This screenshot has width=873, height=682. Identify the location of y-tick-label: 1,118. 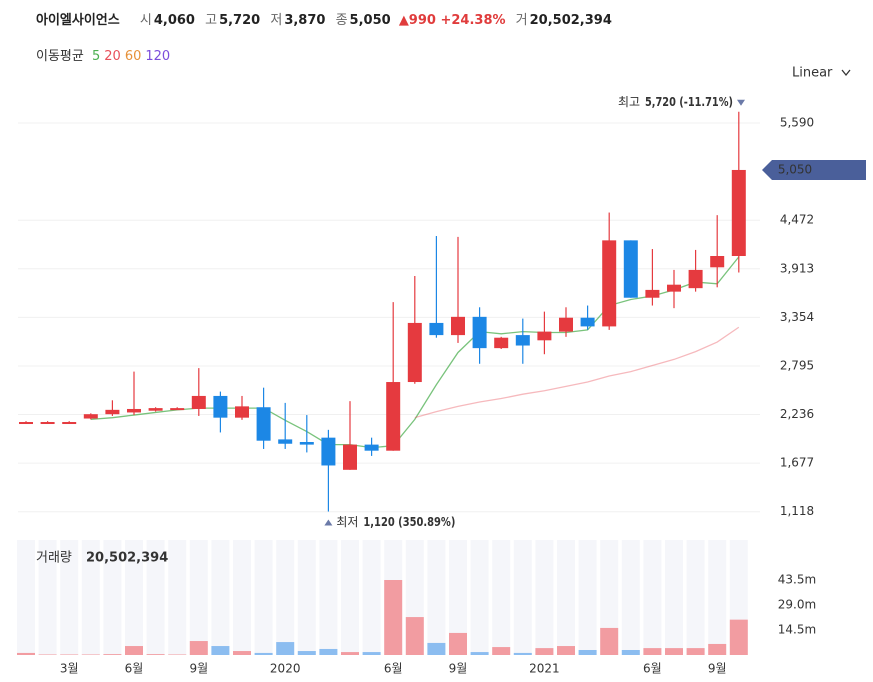
(797, 511).